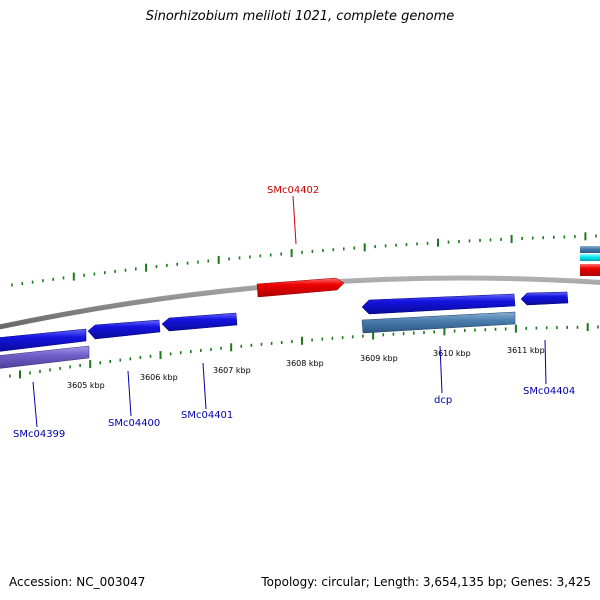 This screenshot has width=600, height=600. I want to click on gene-smc04400-arrow, so click(124, 329).